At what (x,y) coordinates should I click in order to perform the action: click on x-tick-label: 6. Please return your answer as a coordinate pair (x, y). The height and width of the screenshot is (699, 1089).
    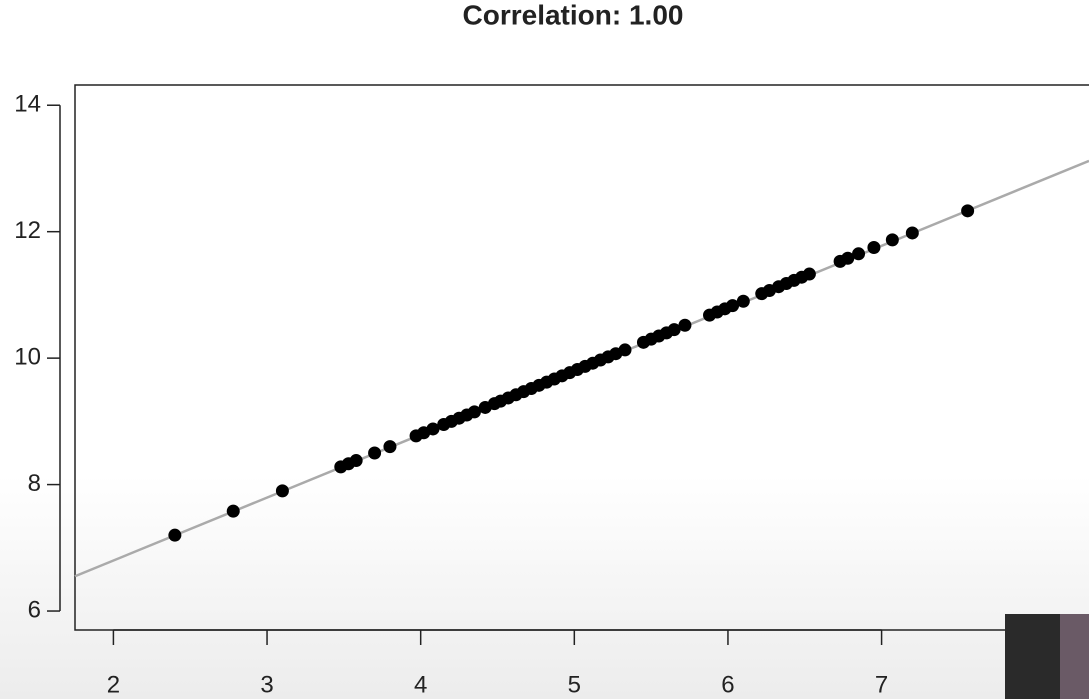
    Looking at the image, I should click on (727, 684).